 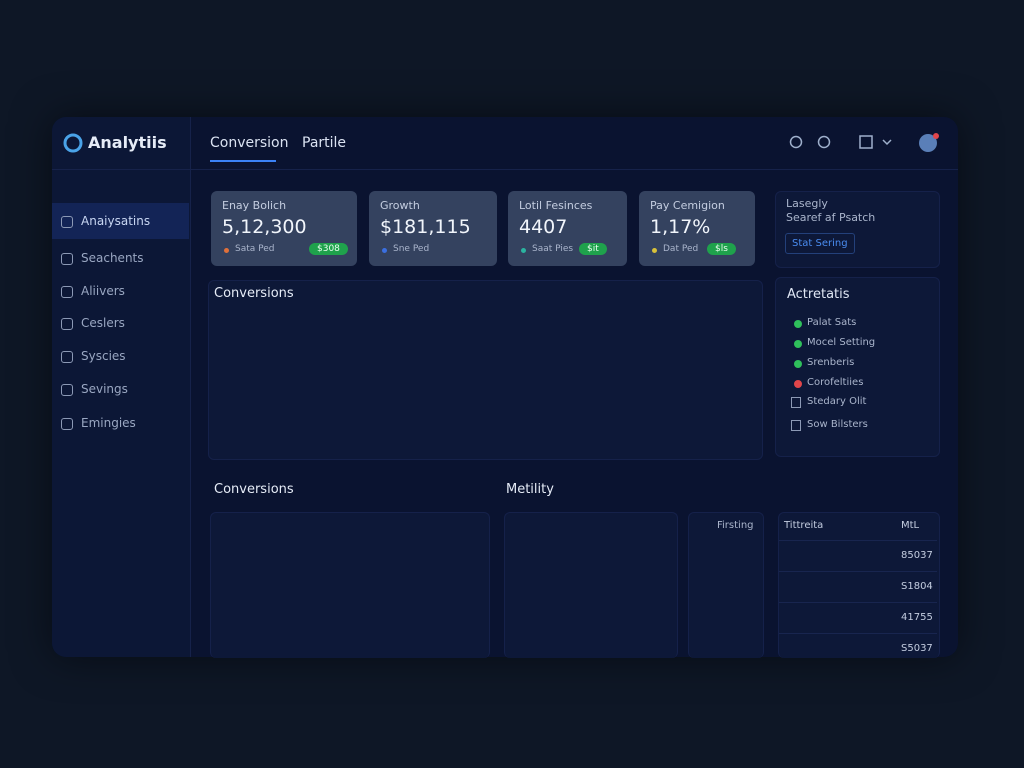 I want to click on activity-item: Corofeltiies, so click(x=835, y=382).